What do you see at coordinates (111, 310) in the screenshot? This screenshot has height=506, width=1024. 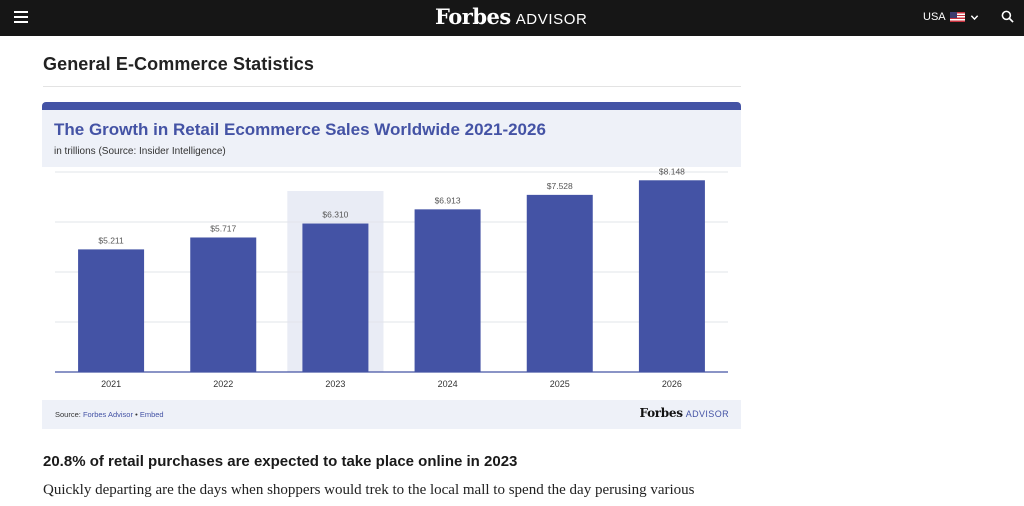 I see `bar-2021` at bounding box center [111, 310].